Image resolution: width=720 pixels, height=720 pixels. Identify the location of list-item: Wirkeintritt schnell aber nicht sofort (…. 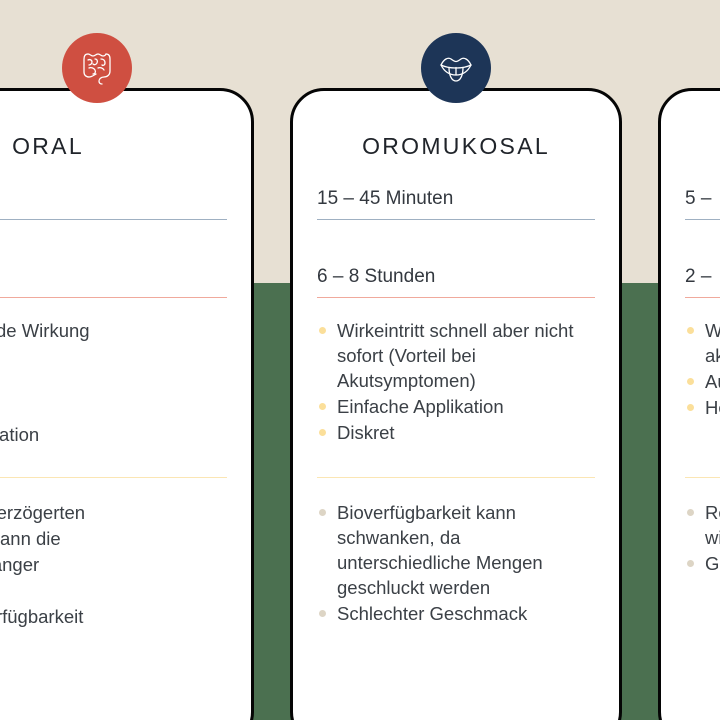
(456, 355).